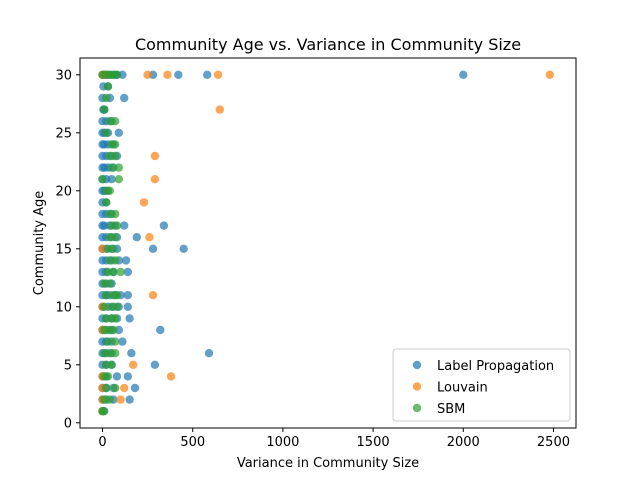 This screenshot has width=640, height=480. Describe the element at coordinates (328, 463) in the screenshot. I see `x-axis-label: Variance in Community Size` at that location.